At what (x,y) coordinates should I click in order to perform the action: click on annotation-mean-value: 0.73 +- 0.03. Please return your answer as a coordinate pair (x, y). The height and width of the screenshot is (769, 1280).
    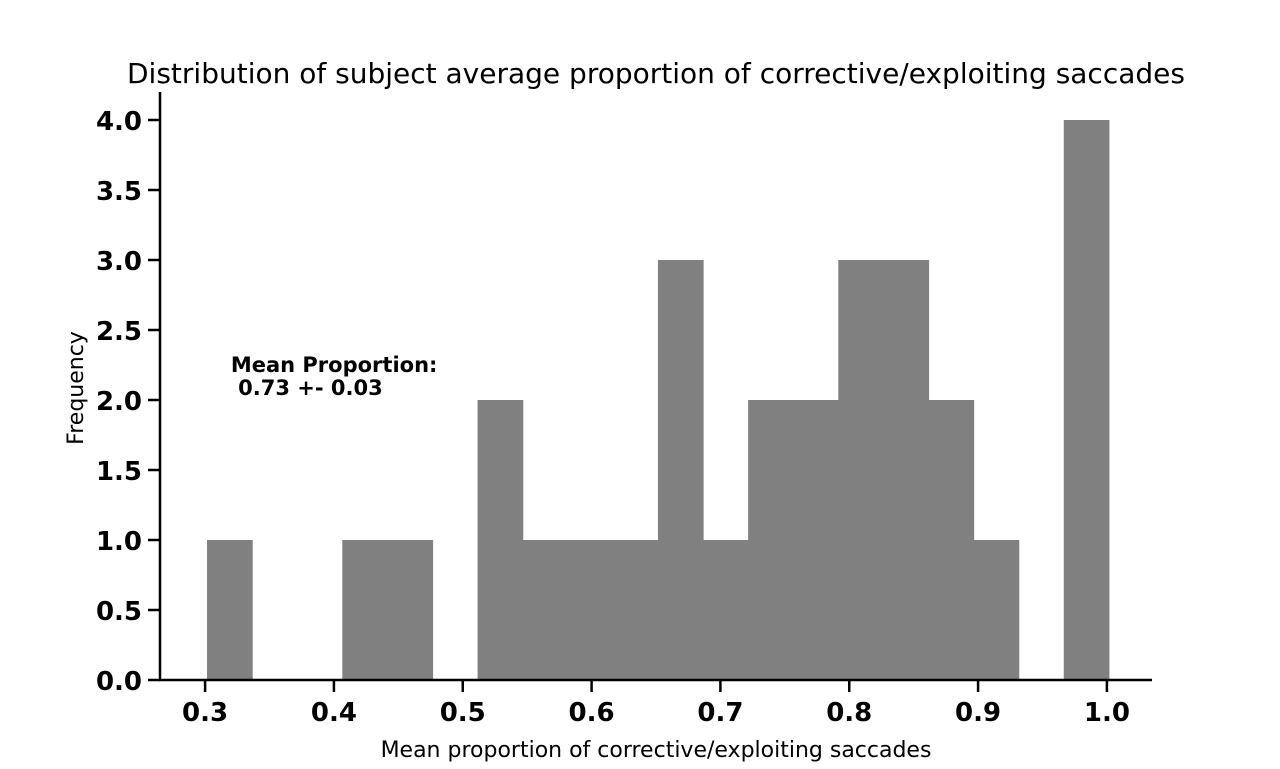
    Looking at the image, I should click on (307, 388).